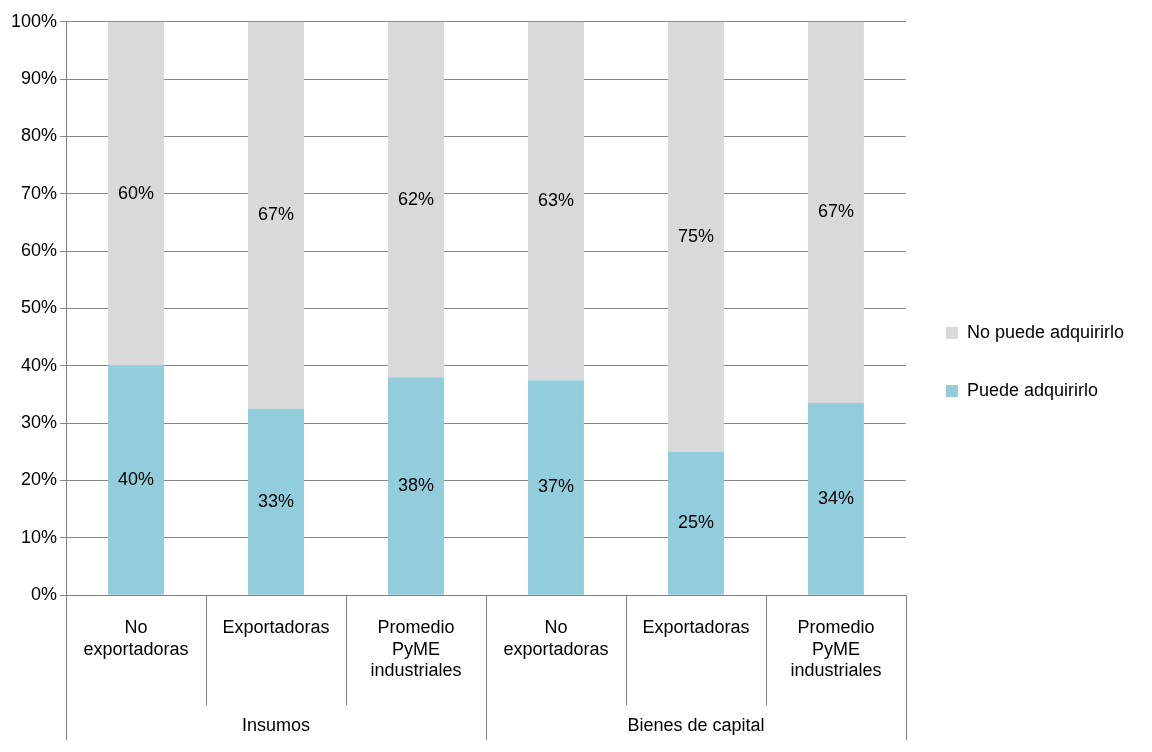 Image resolution: width=1152 pixels, height=752 pixels. I want to click on data-label: 63%, so click(555, 199).